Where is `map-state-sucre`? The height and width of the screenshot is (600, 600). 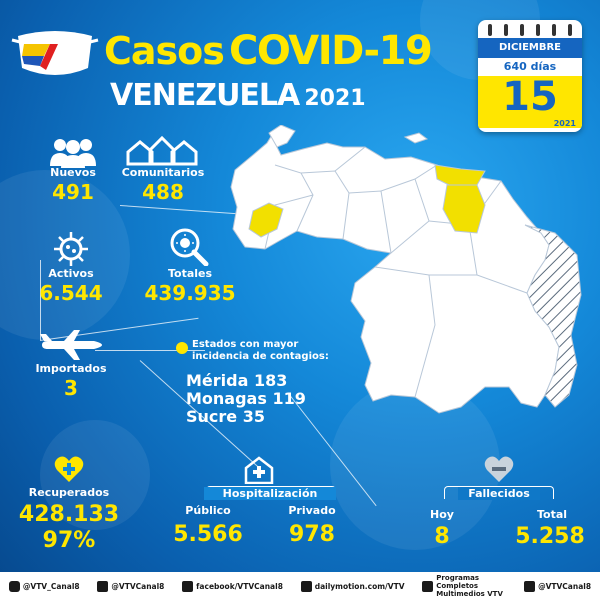
map-state-sucre is located at coordinates (460, 175).